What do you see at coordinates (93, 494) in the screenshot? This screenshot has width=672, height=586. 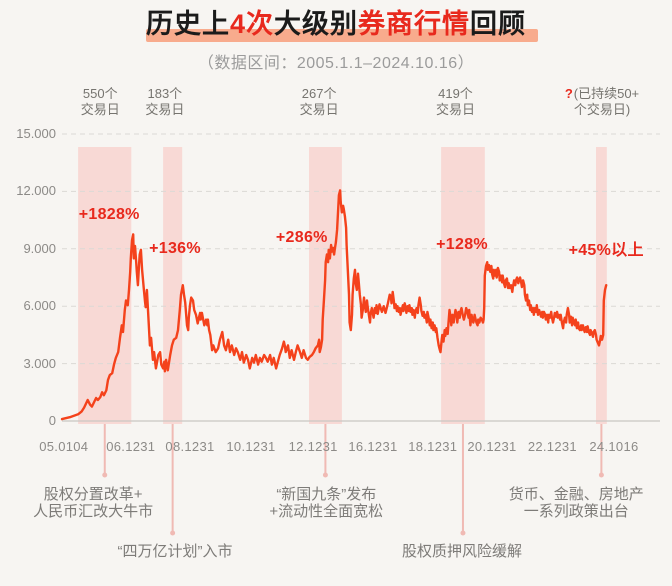 I see `footnote-line: 股权分置改革+` at bounding box center [93, 494].